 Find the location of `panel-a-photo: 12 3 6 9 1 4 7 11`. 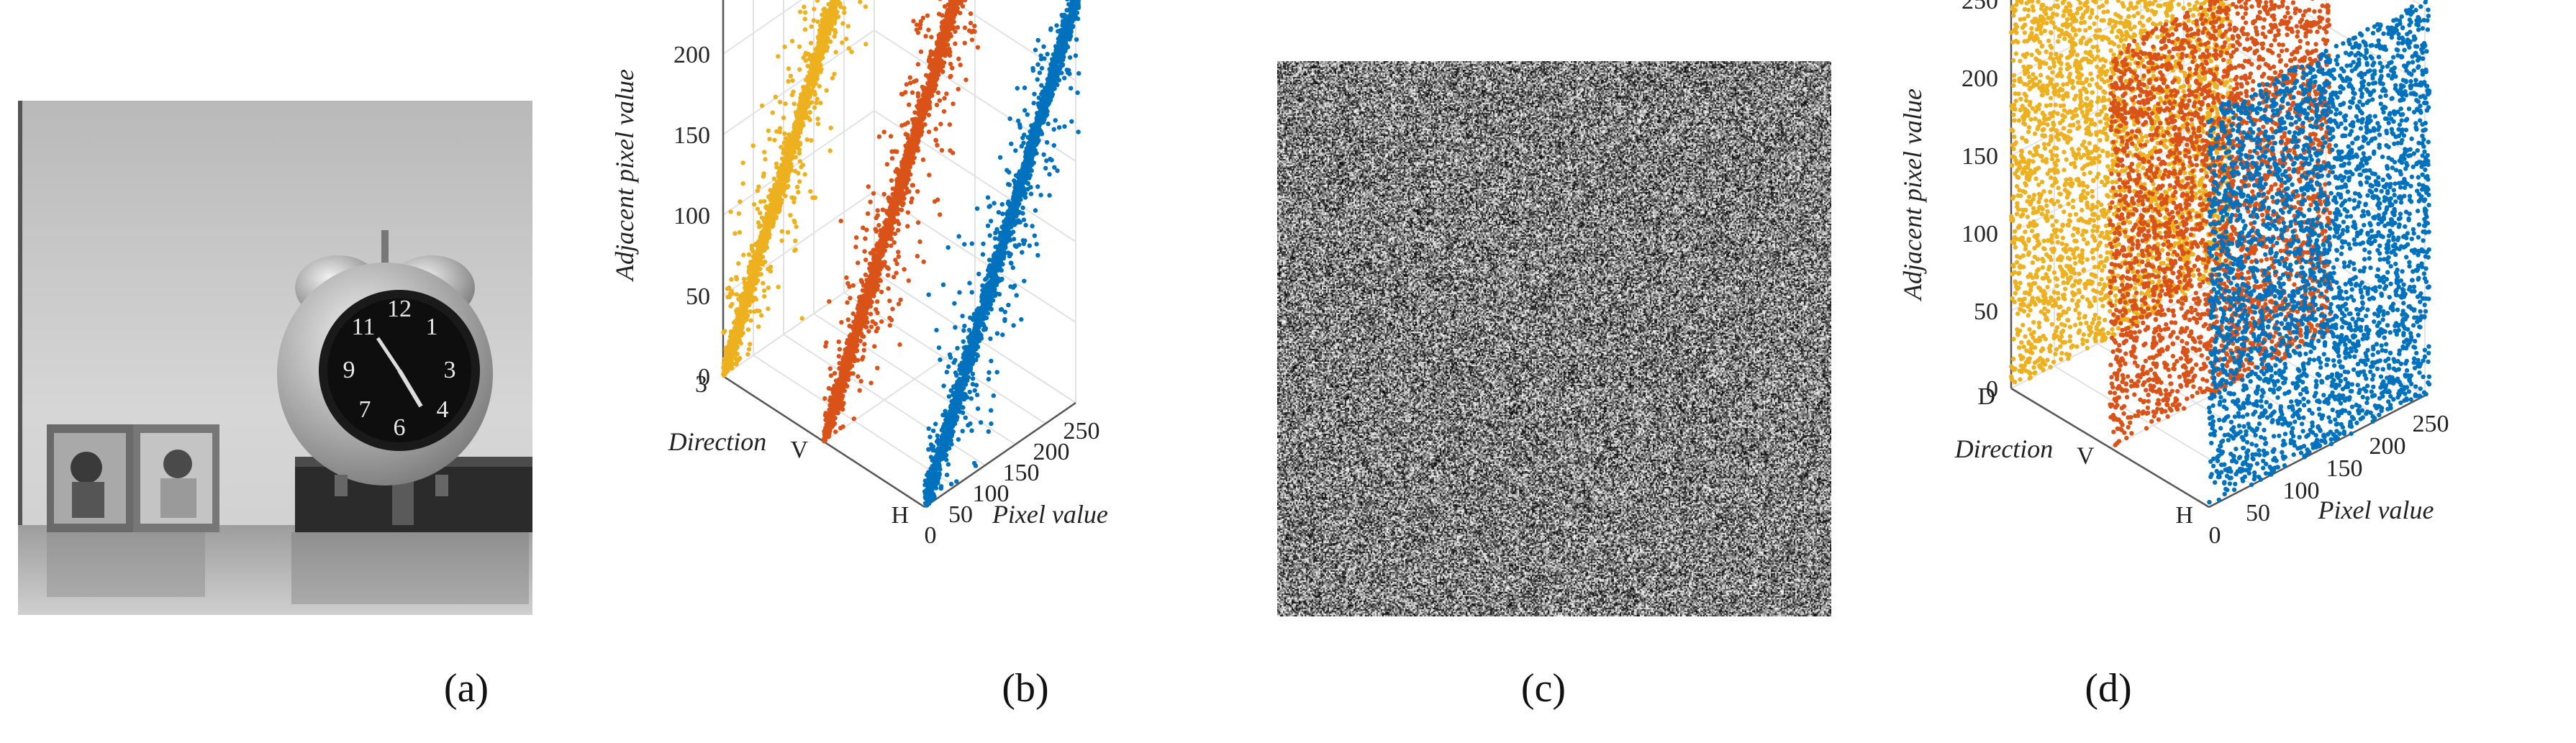

panel-a-photo: 12 3 6 9 1 4 7 11 is located at coordinates (275, 358).